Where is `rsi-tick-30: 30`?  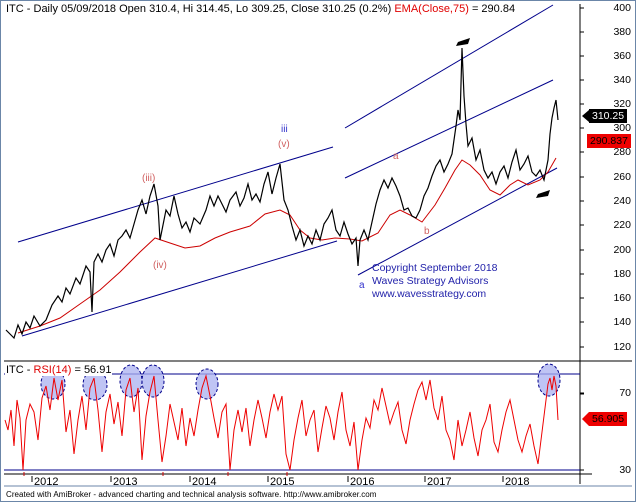
rsi-tick-30: 30 is located at coordinates (625, 470).